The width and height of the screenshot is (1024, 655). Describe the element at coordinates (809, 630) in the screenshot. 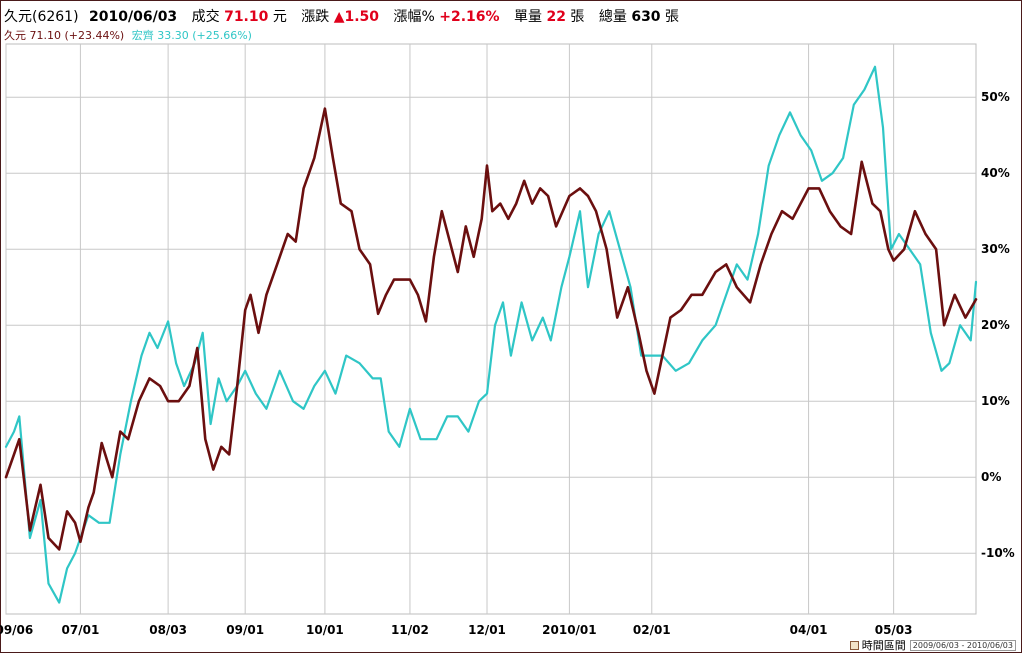

I see `x-tick-label: 04/01` at that location.